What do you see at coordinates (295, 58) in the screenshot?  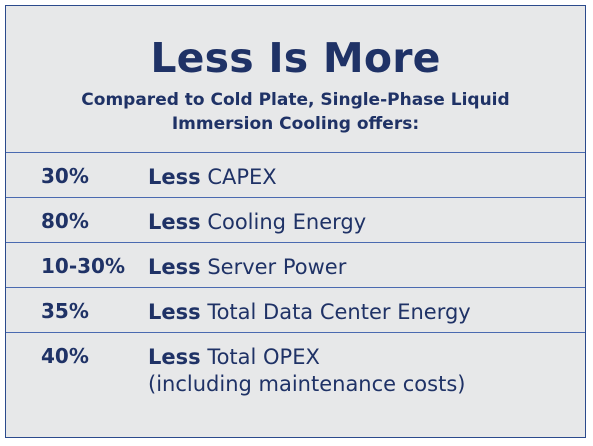 I see `card-title: Less Is More` at bounding box center [295, 58].